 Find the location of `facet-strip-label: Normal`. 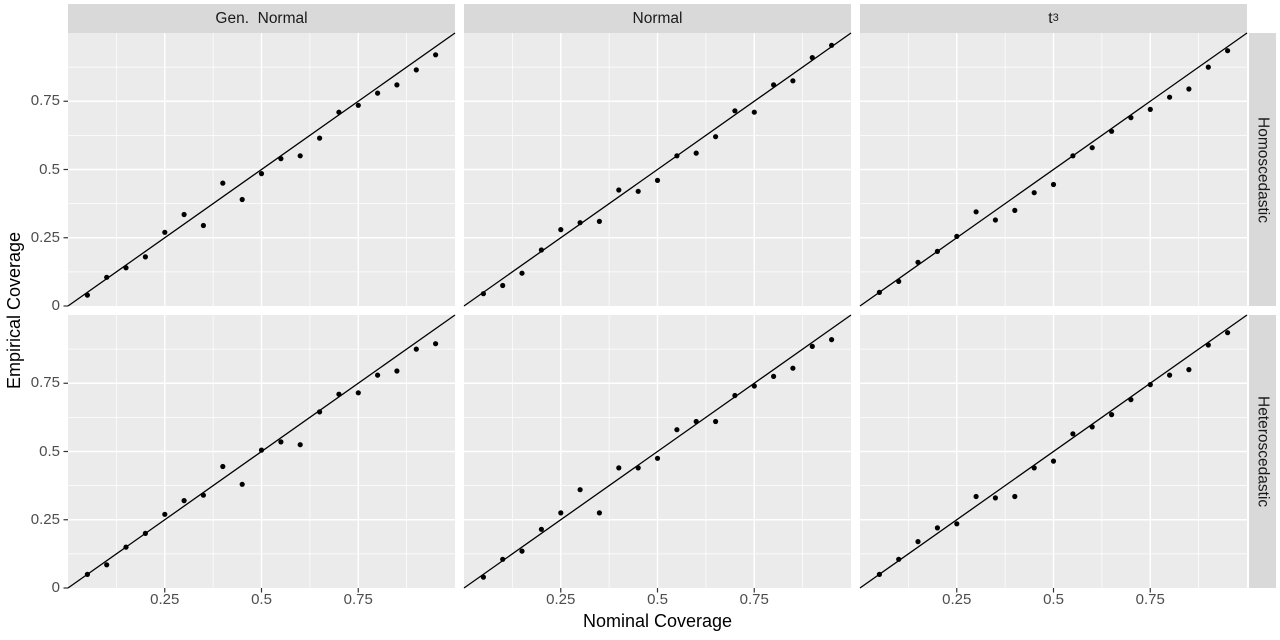

facet-strip-label: Normal is located at coordinates (657, 18).